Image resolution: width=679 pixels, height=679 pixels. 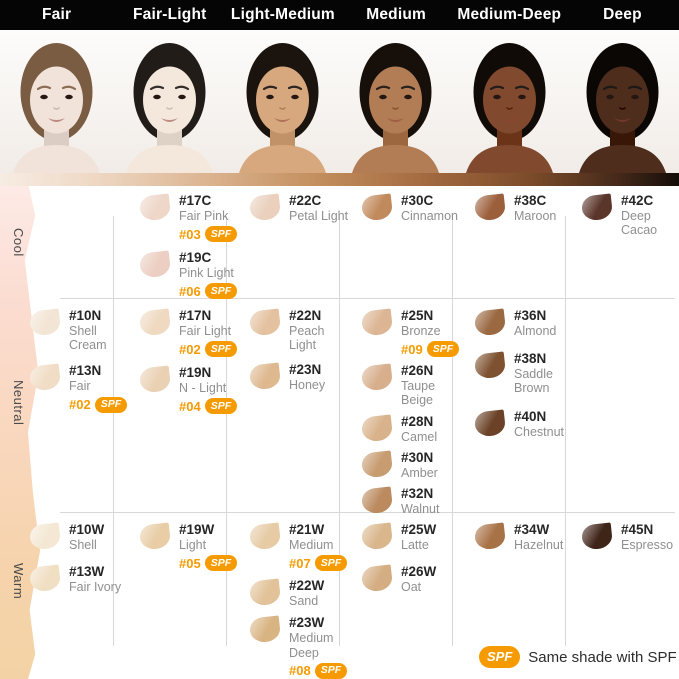 What do you see at coordinates (18, 581) in the screenshot?
I see `undertone-label-warm: Warm` at bounding box center [18, 581].